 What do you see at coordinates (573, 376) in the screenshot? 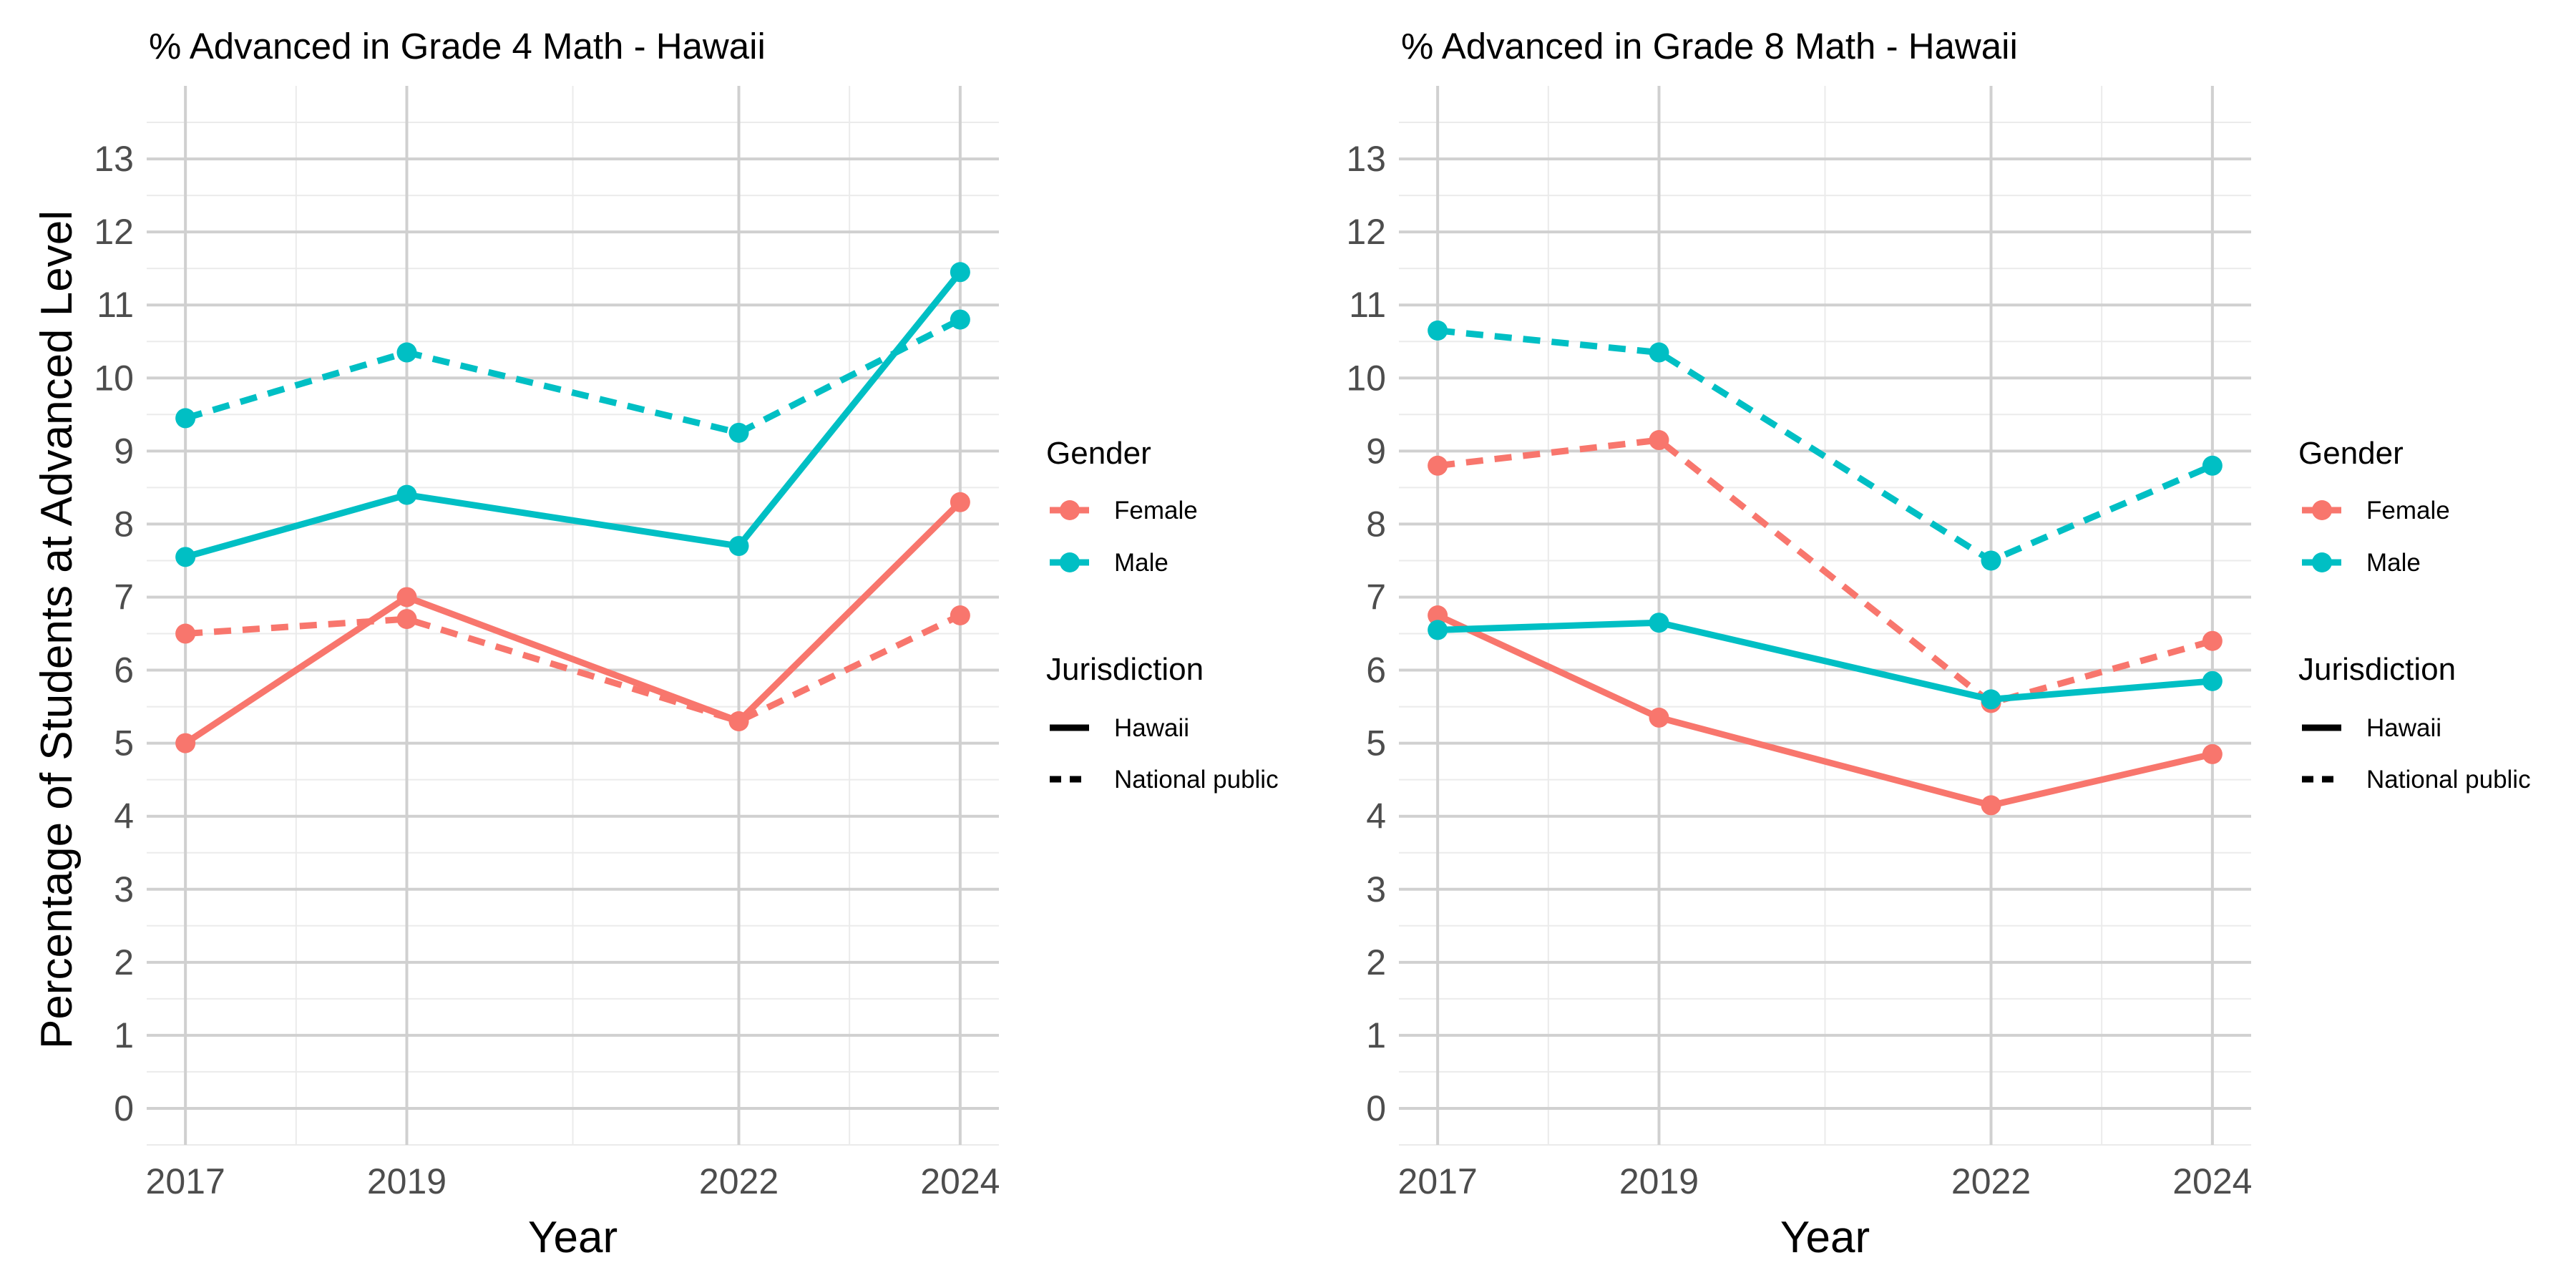
I see `series-line-male-national-public` at bounding box center [573, 376].